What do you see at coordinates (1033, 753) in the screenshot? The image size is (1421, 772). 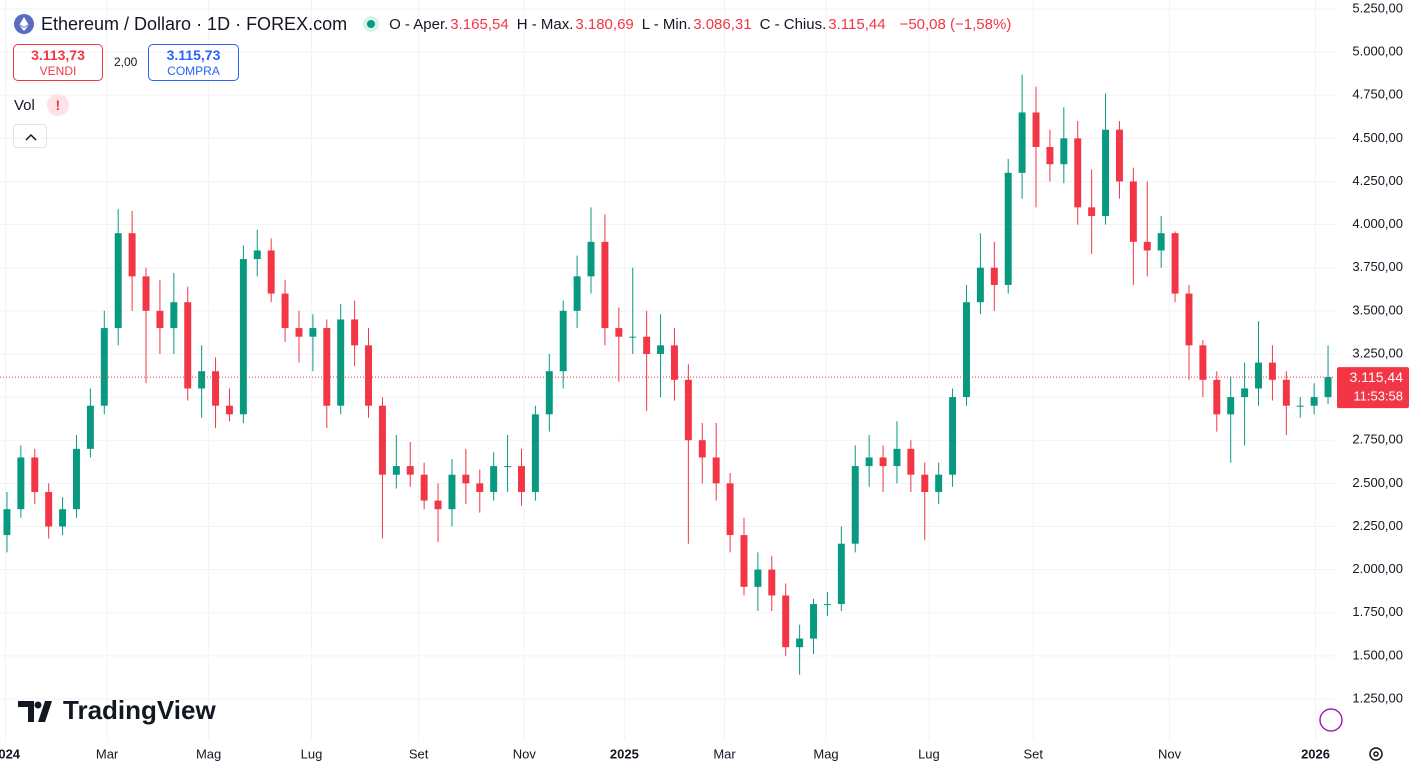 I see `x-tick-label: Set` at bounding box center [1033, 753].